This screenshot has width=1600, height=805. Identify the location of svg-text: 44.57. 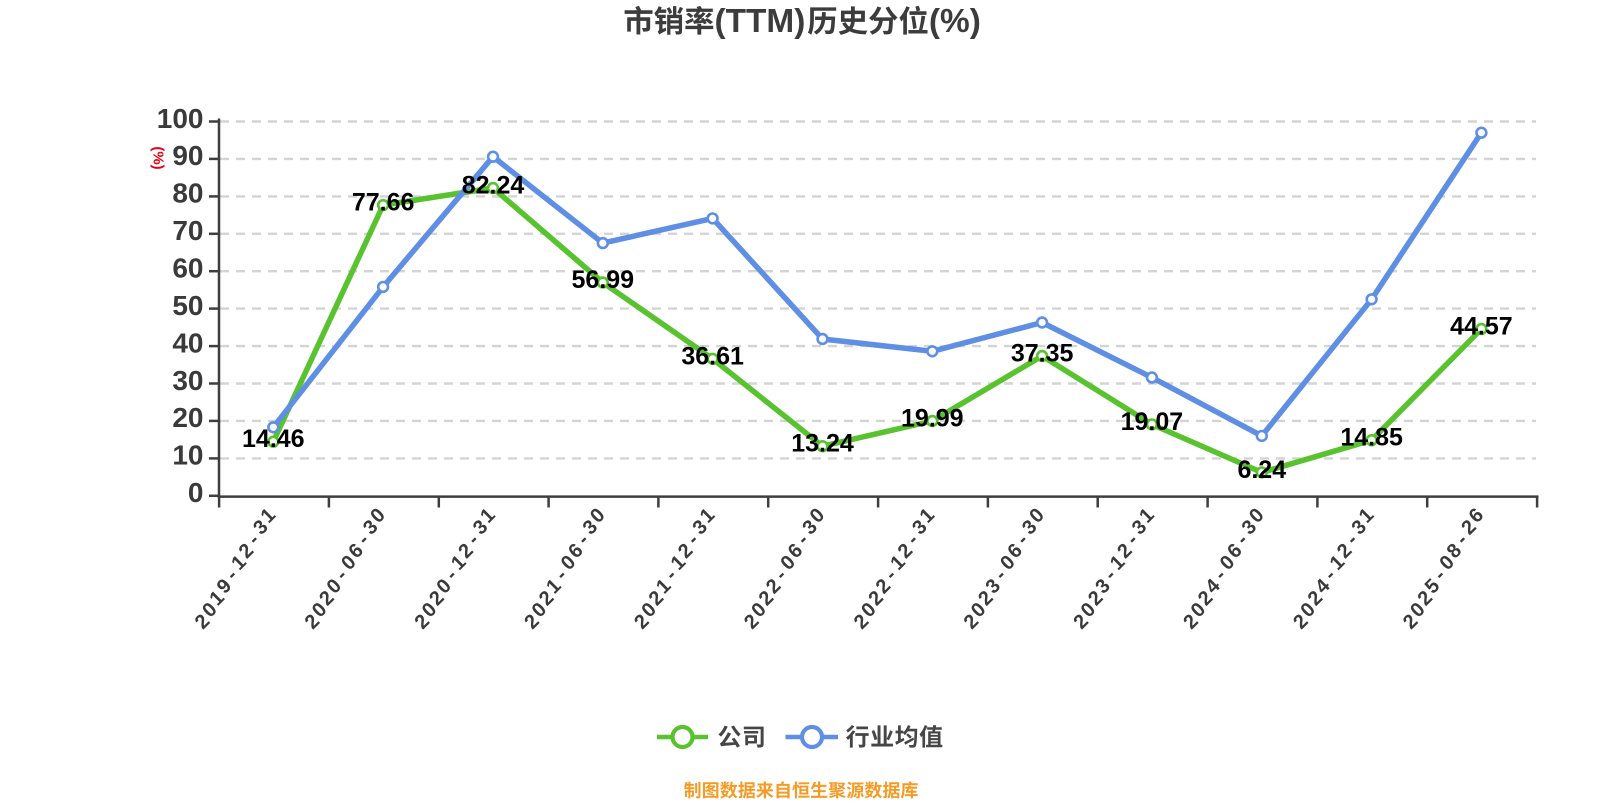
(1481, 327).